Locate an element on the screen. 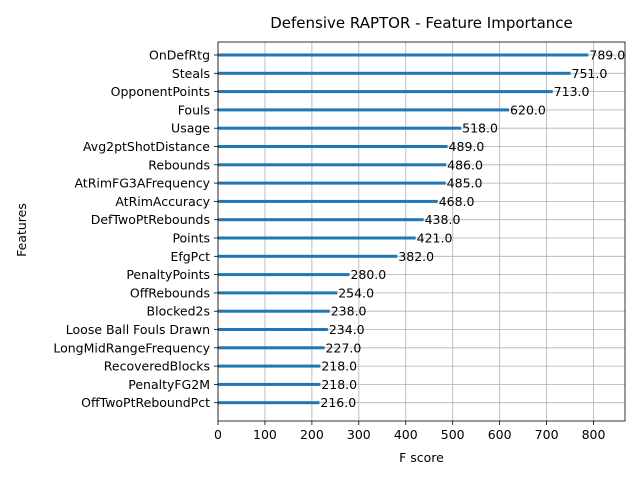 This screenshot has height=480, width=640. y-tick-label: LongMidRangeFrequency is located at coordinates (131, 347).